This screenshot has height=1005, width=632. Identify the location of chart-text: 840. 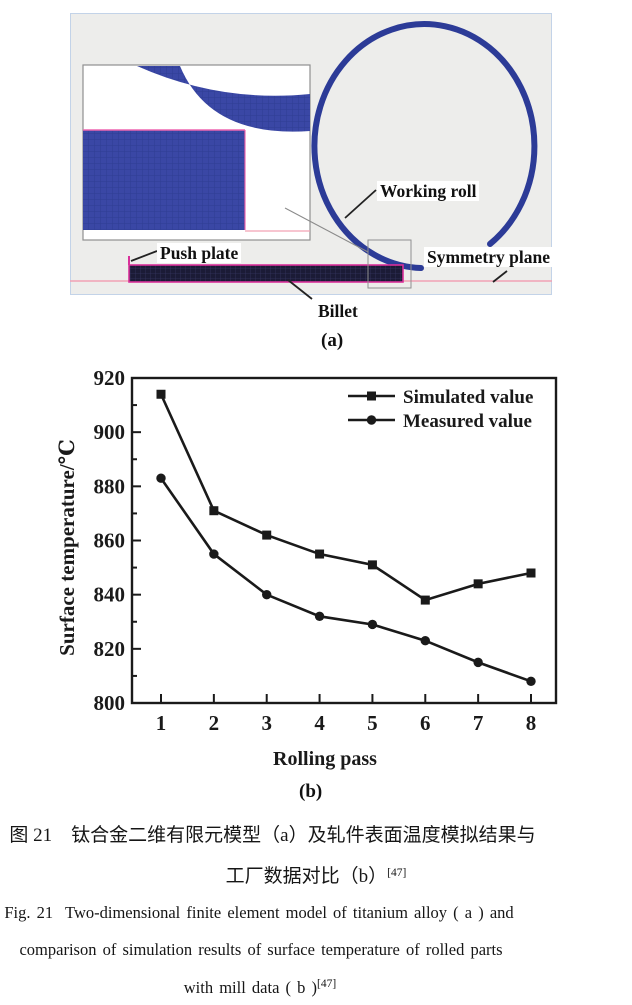
(110, 595).